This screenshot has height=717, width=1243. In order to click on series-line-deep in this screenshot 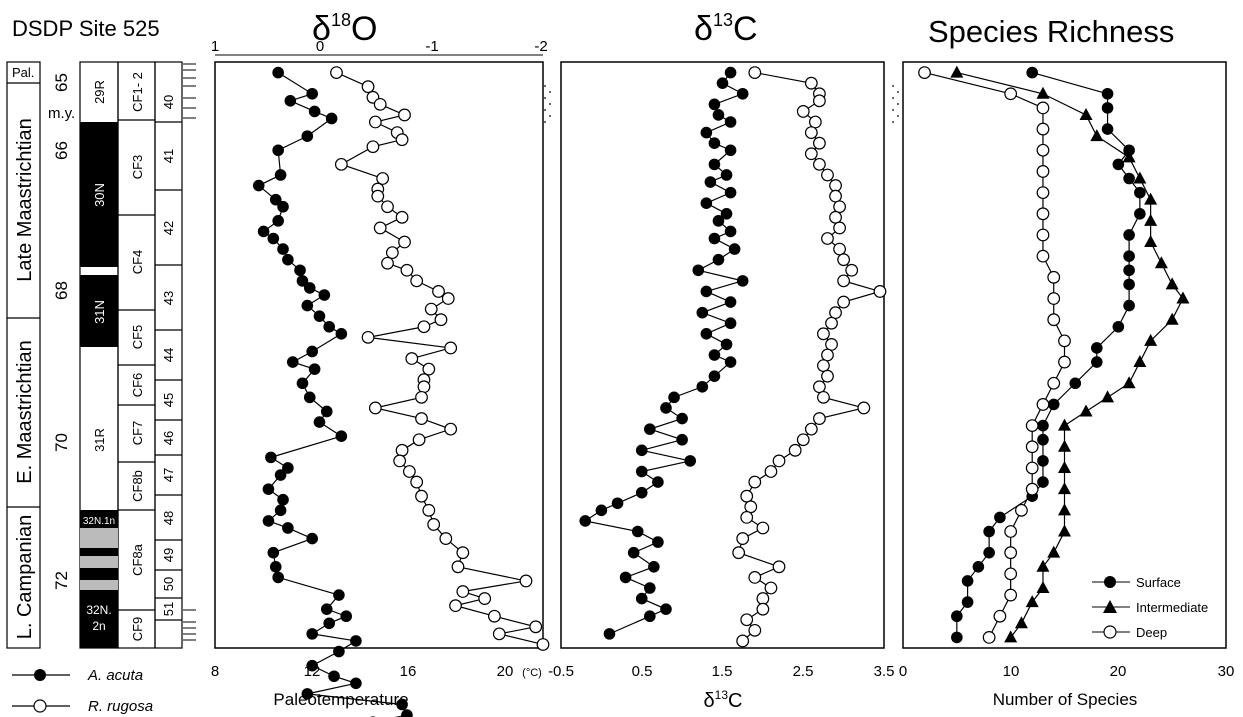, I will do `click(995, 355)`.